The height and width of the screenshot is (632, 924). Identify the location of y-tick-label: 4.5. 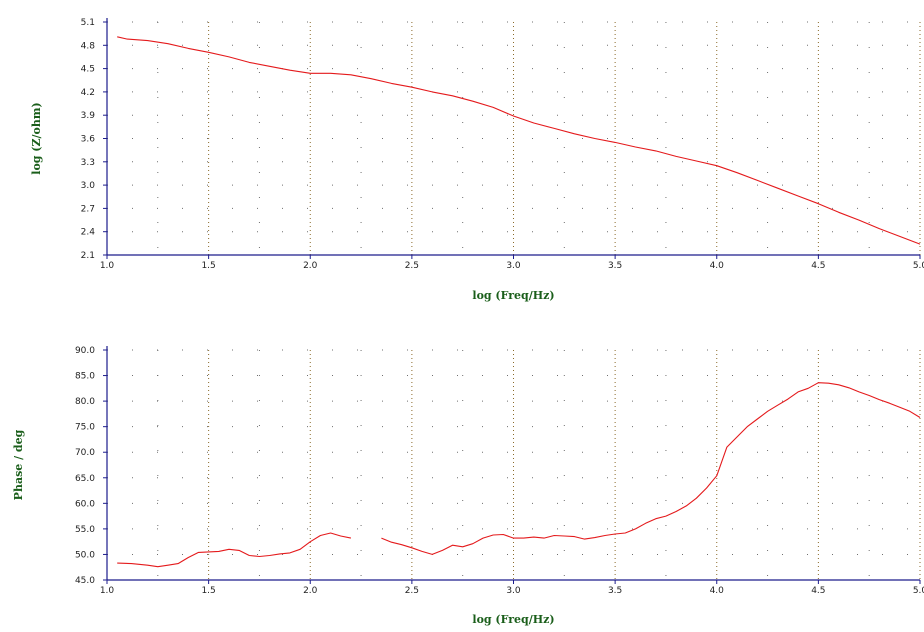
(88, 70).